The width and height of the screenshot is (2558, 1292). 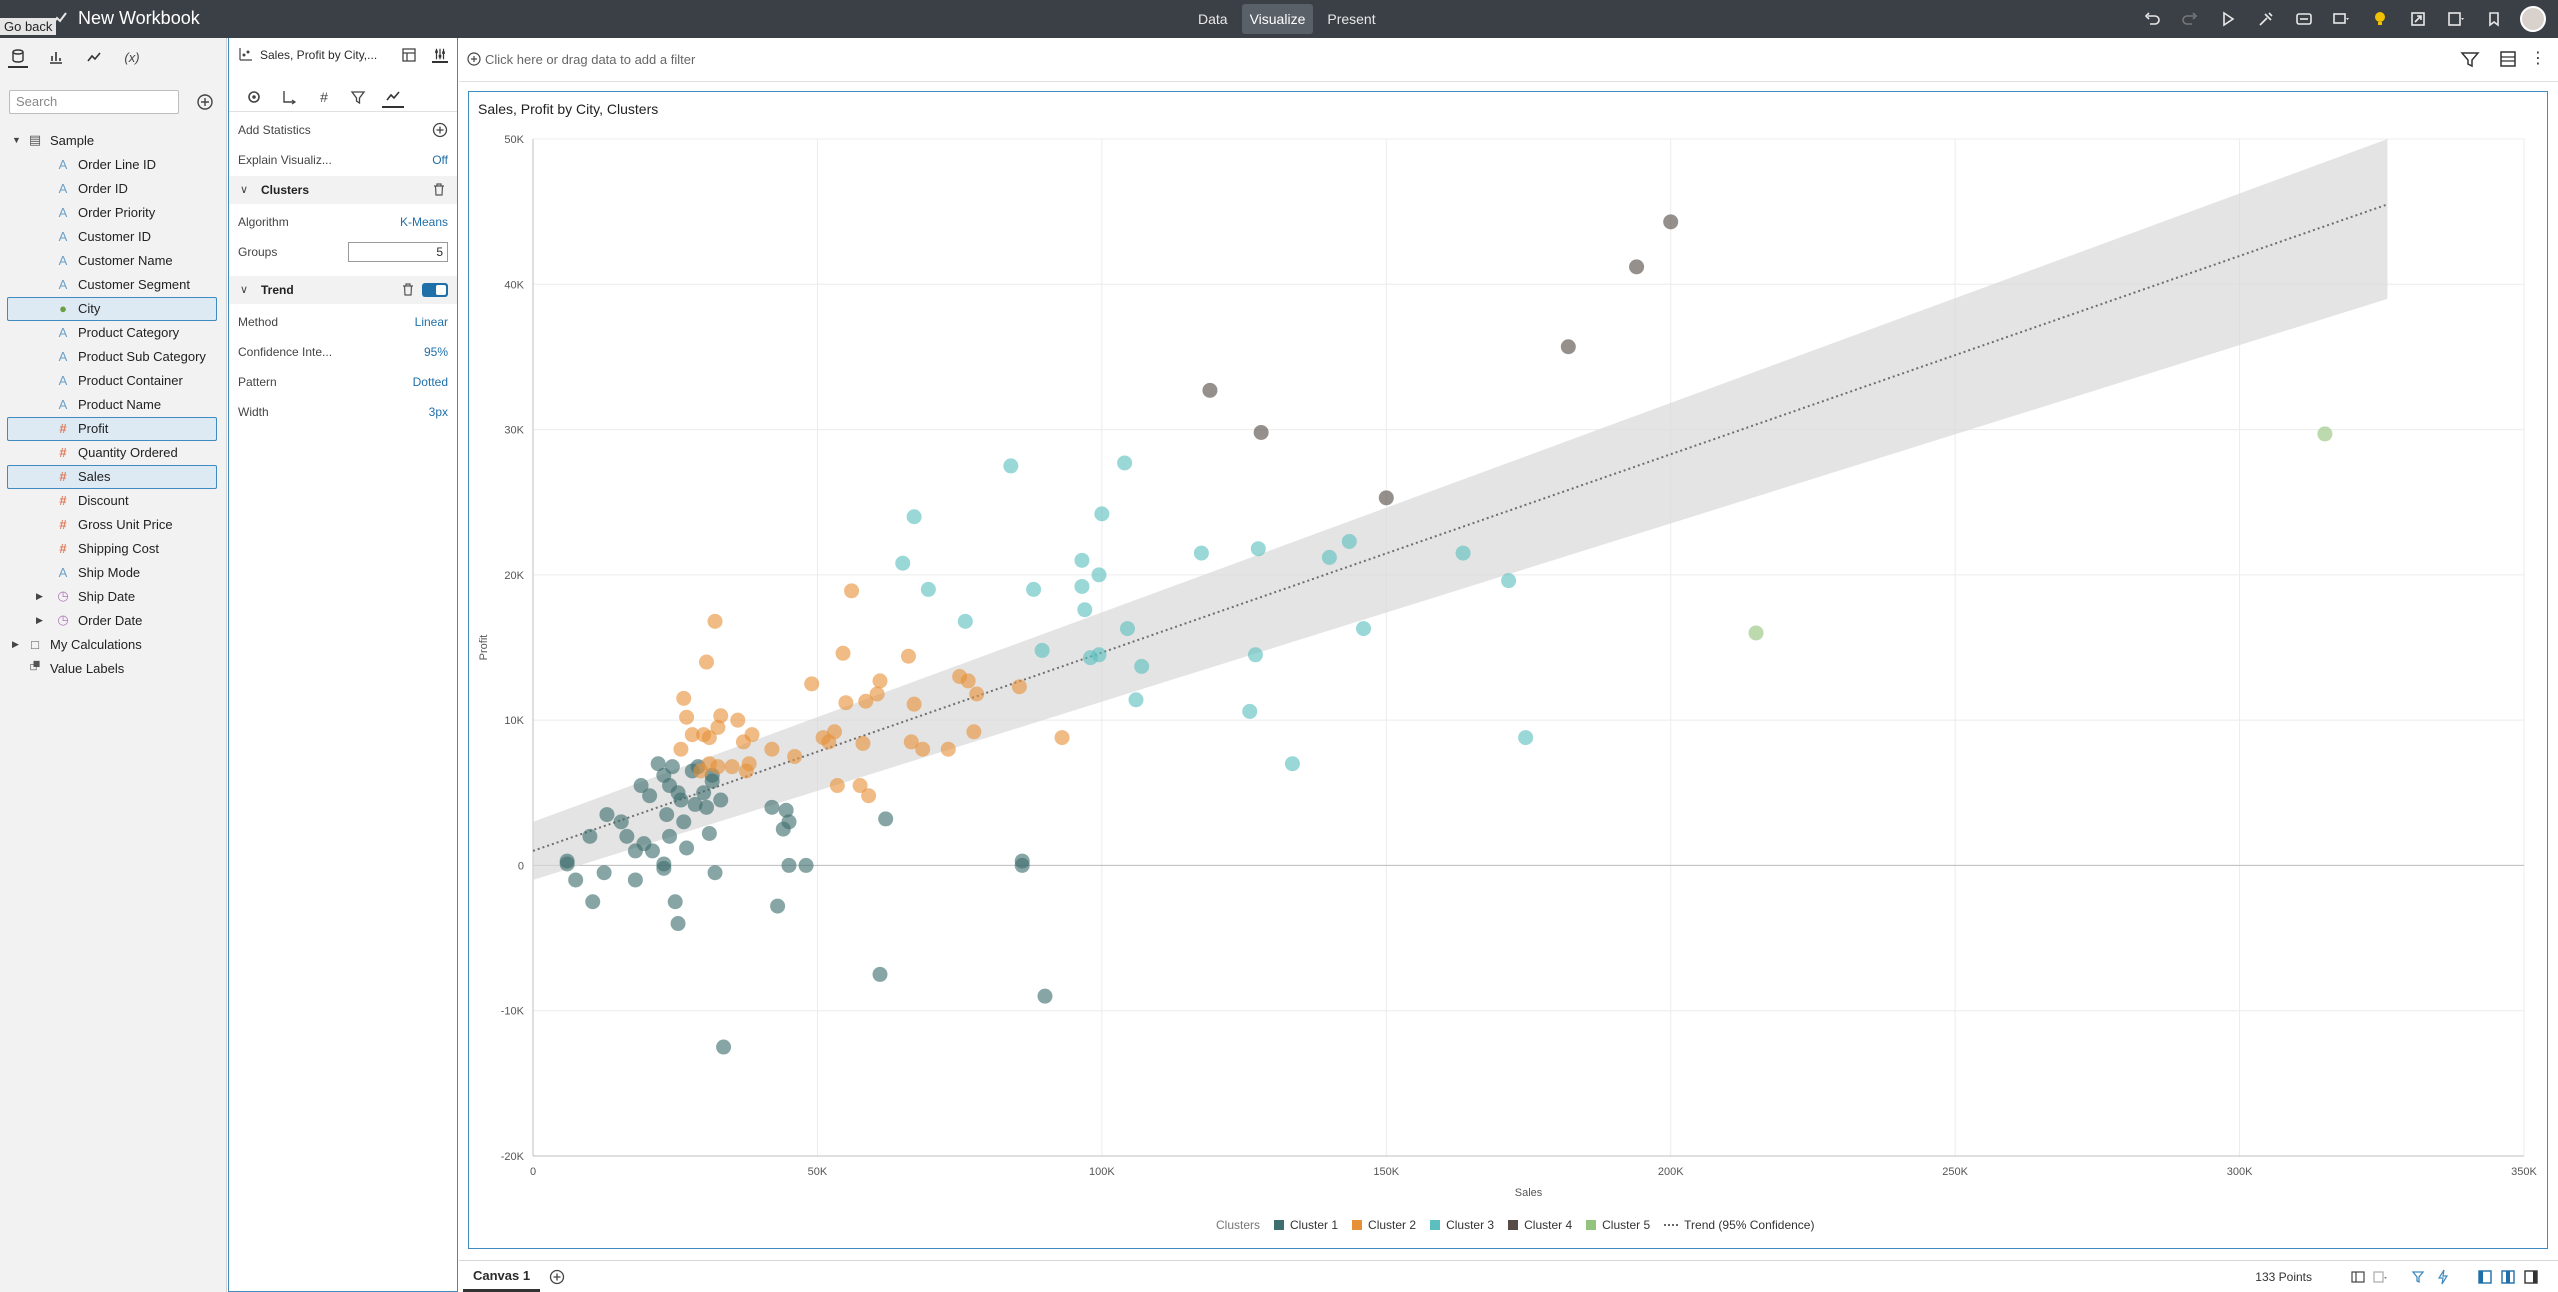 I want to click on visualizations-tab-icon, so click(x=56, y=57).